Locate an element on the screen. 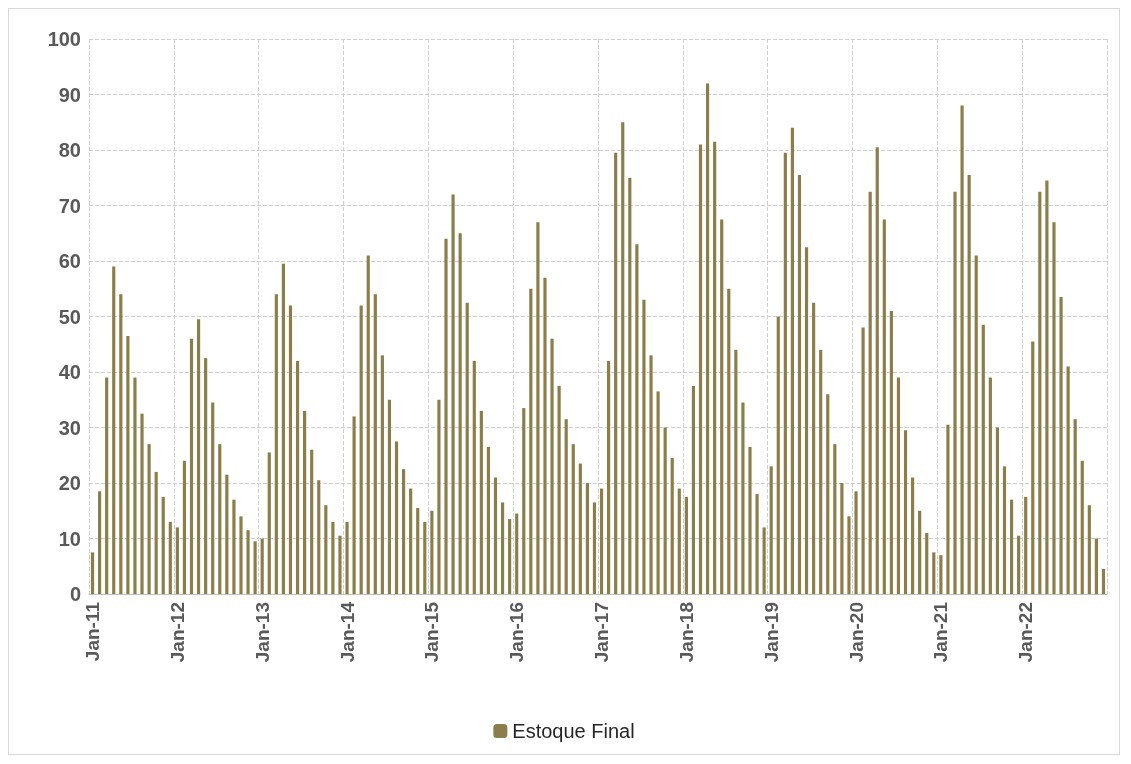 This screenshot has height=764, width=1131. y-tick-label: 50 is located at coordinates (69, 316).